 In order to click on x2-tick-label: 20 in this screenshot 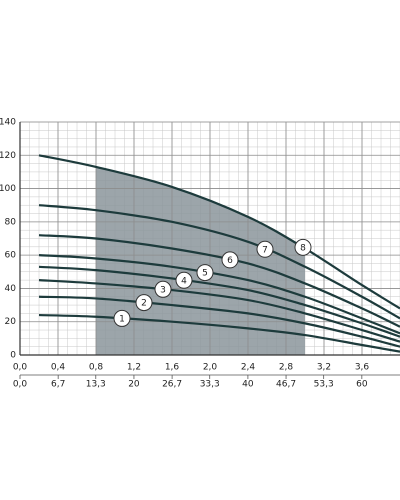, I will do `click(134, 385)`.